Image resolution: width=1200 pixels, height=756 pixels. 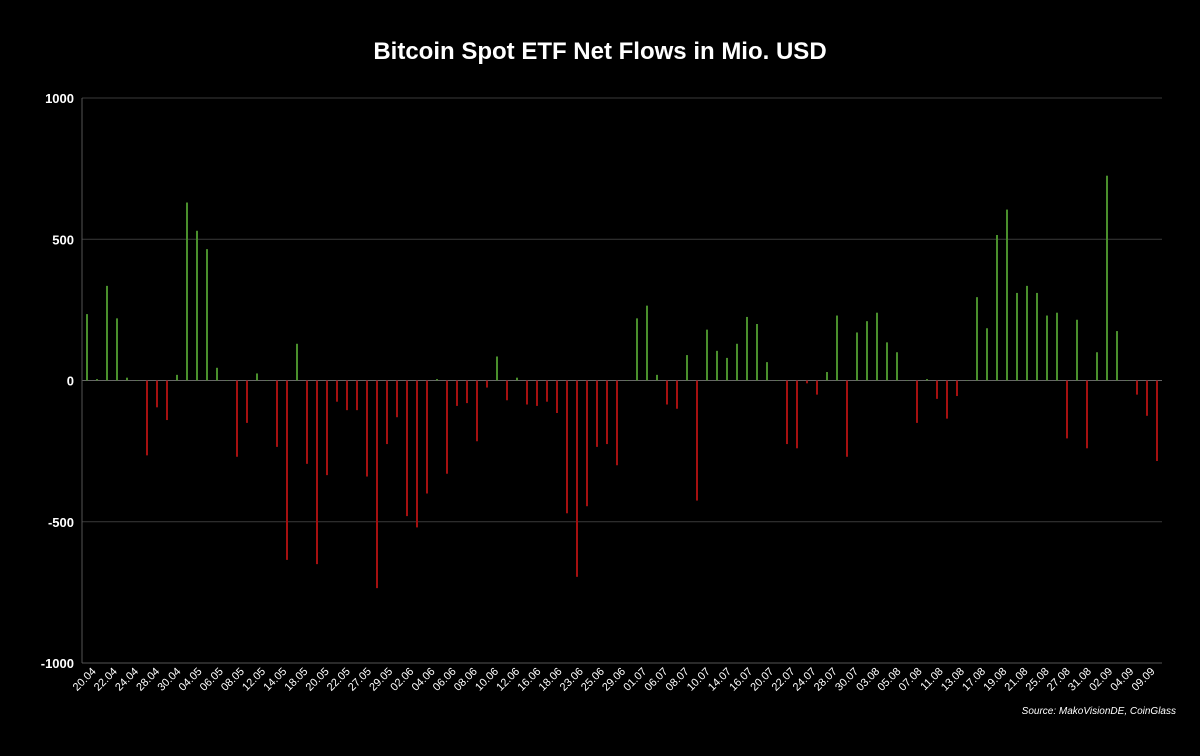 I want to click on x-tick-label: 02.09, so click(x=1101, y=680).